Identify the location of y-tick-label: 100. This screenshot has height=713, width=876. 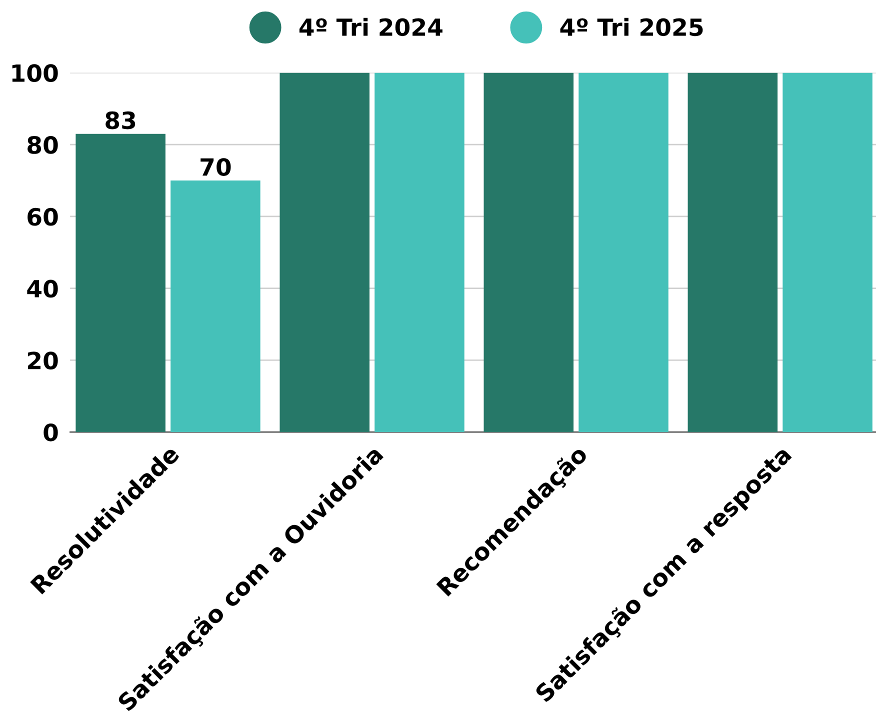
(35, 73).